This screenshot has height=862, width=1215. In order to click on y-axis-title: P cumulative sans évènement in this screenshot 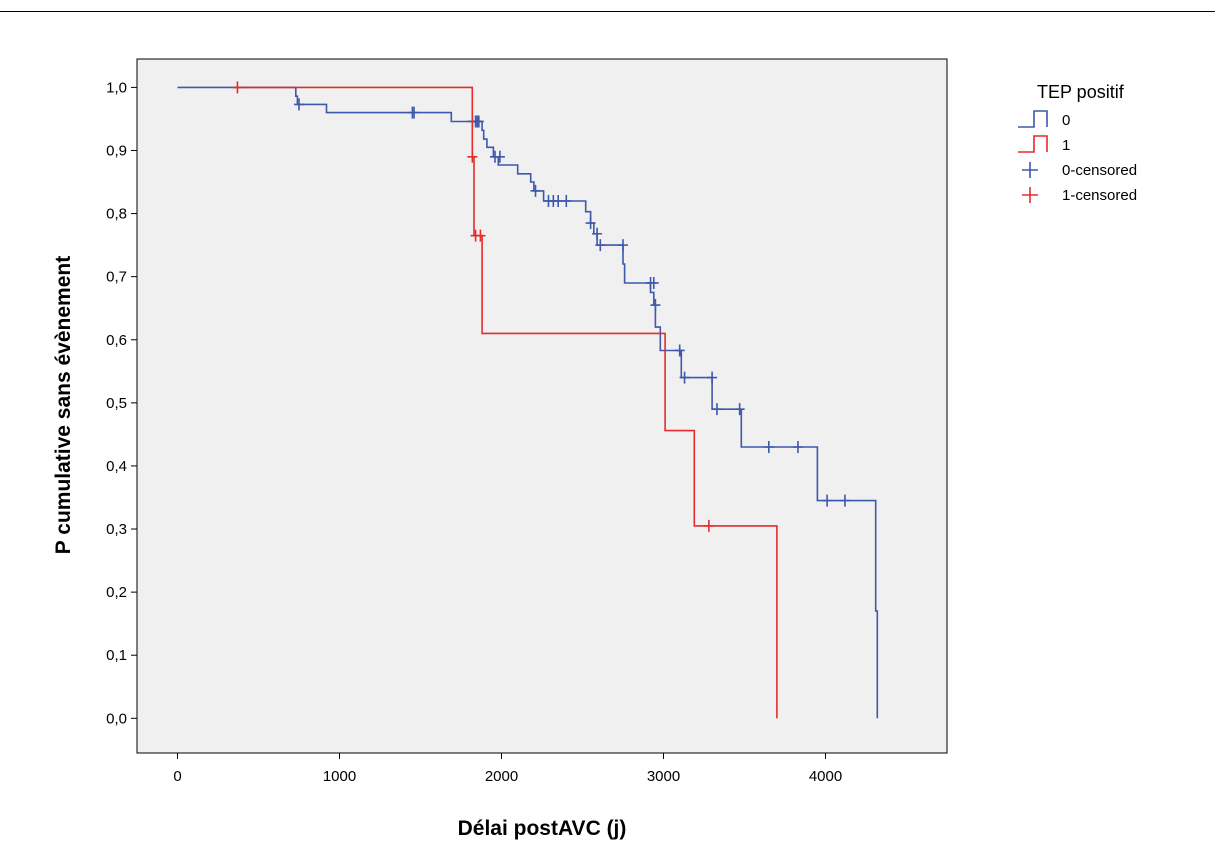, I will do `click(63, 405)`.